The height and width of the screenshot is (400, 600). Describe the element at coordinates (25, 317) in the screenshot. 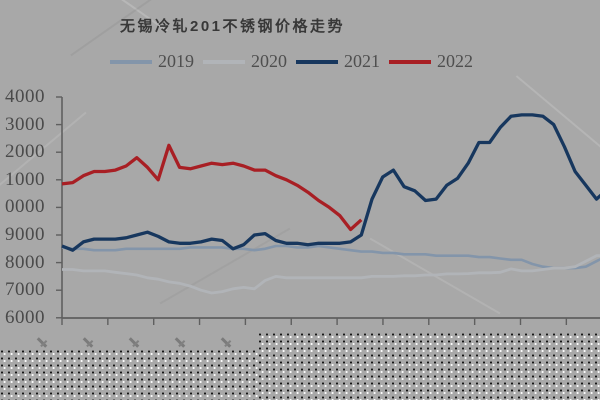

I see `y-tick-label: 6000` at that location.